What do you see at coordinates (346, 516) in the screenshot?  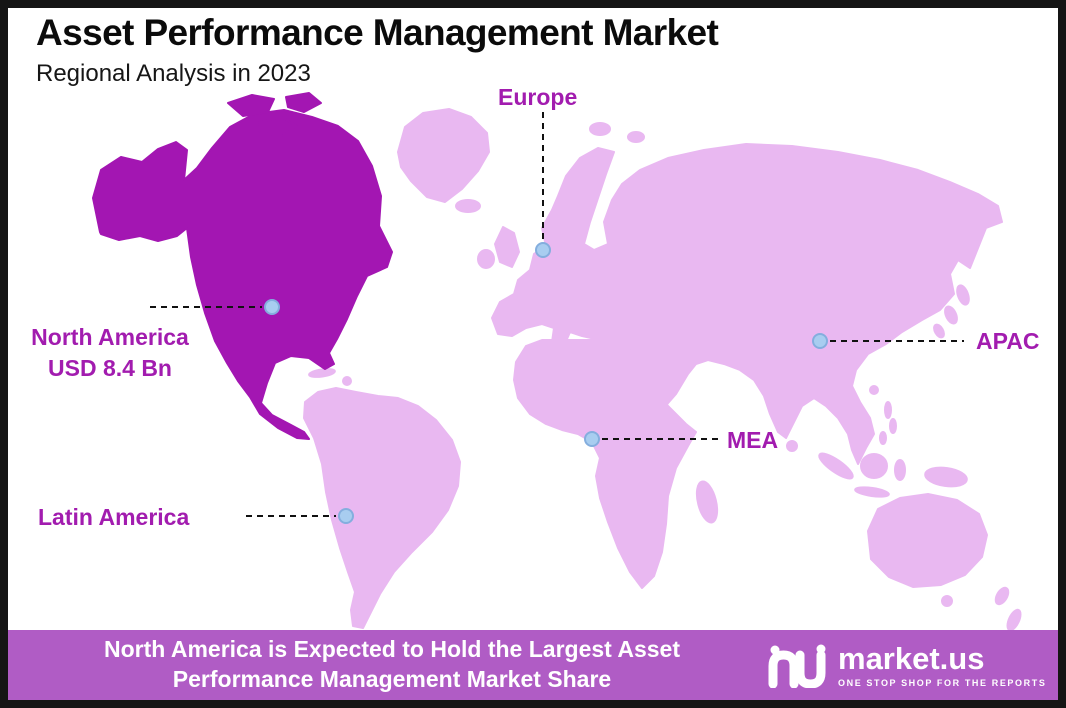 I see `latin-america-marker` at bounding box center [346, 516].